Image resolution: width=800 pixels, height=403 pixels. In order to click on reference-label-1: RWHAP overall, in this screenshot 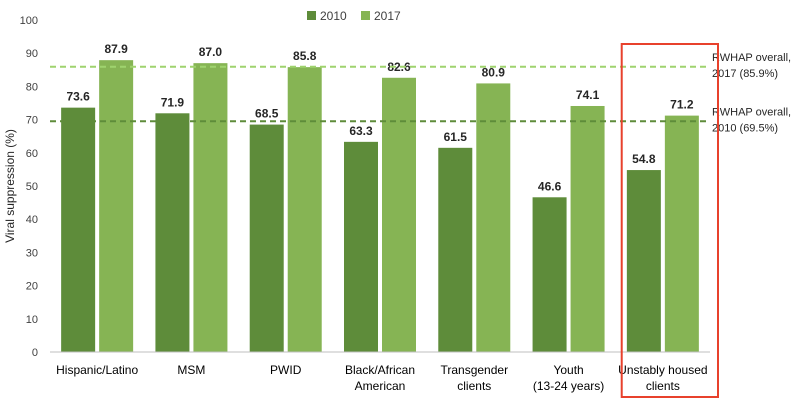, I will do `click(751, 112)`.